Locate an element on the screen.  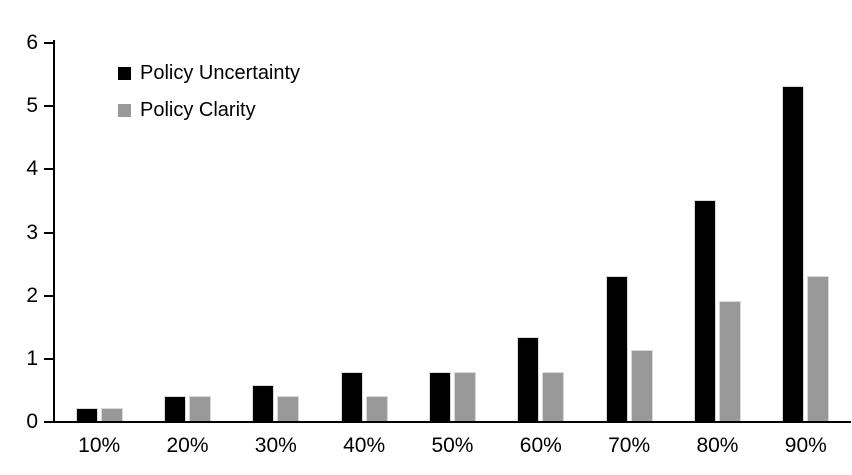
y-tick-label-2: 2 is located at coordinates (32, 295).